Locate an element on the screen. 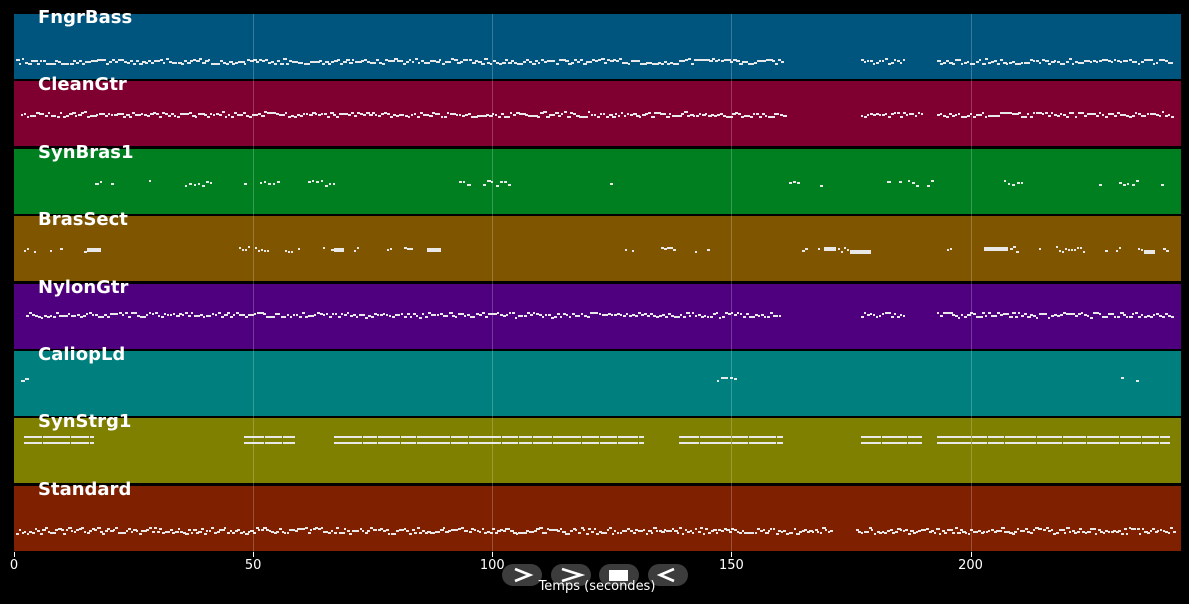 This screenshot has height=604, width=1189. rewind-button is located at coordinates (668, 575).